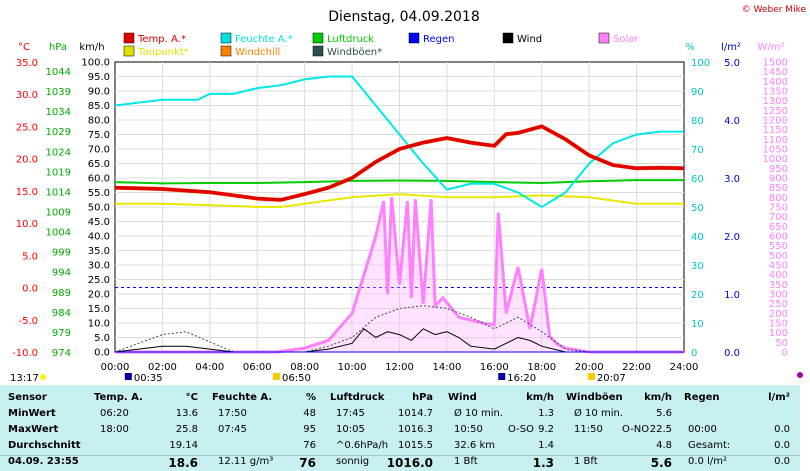  Describe the element at coordinates (27, 95) in the screenshot. I see `temp-tick-label: 30.0` at that location.